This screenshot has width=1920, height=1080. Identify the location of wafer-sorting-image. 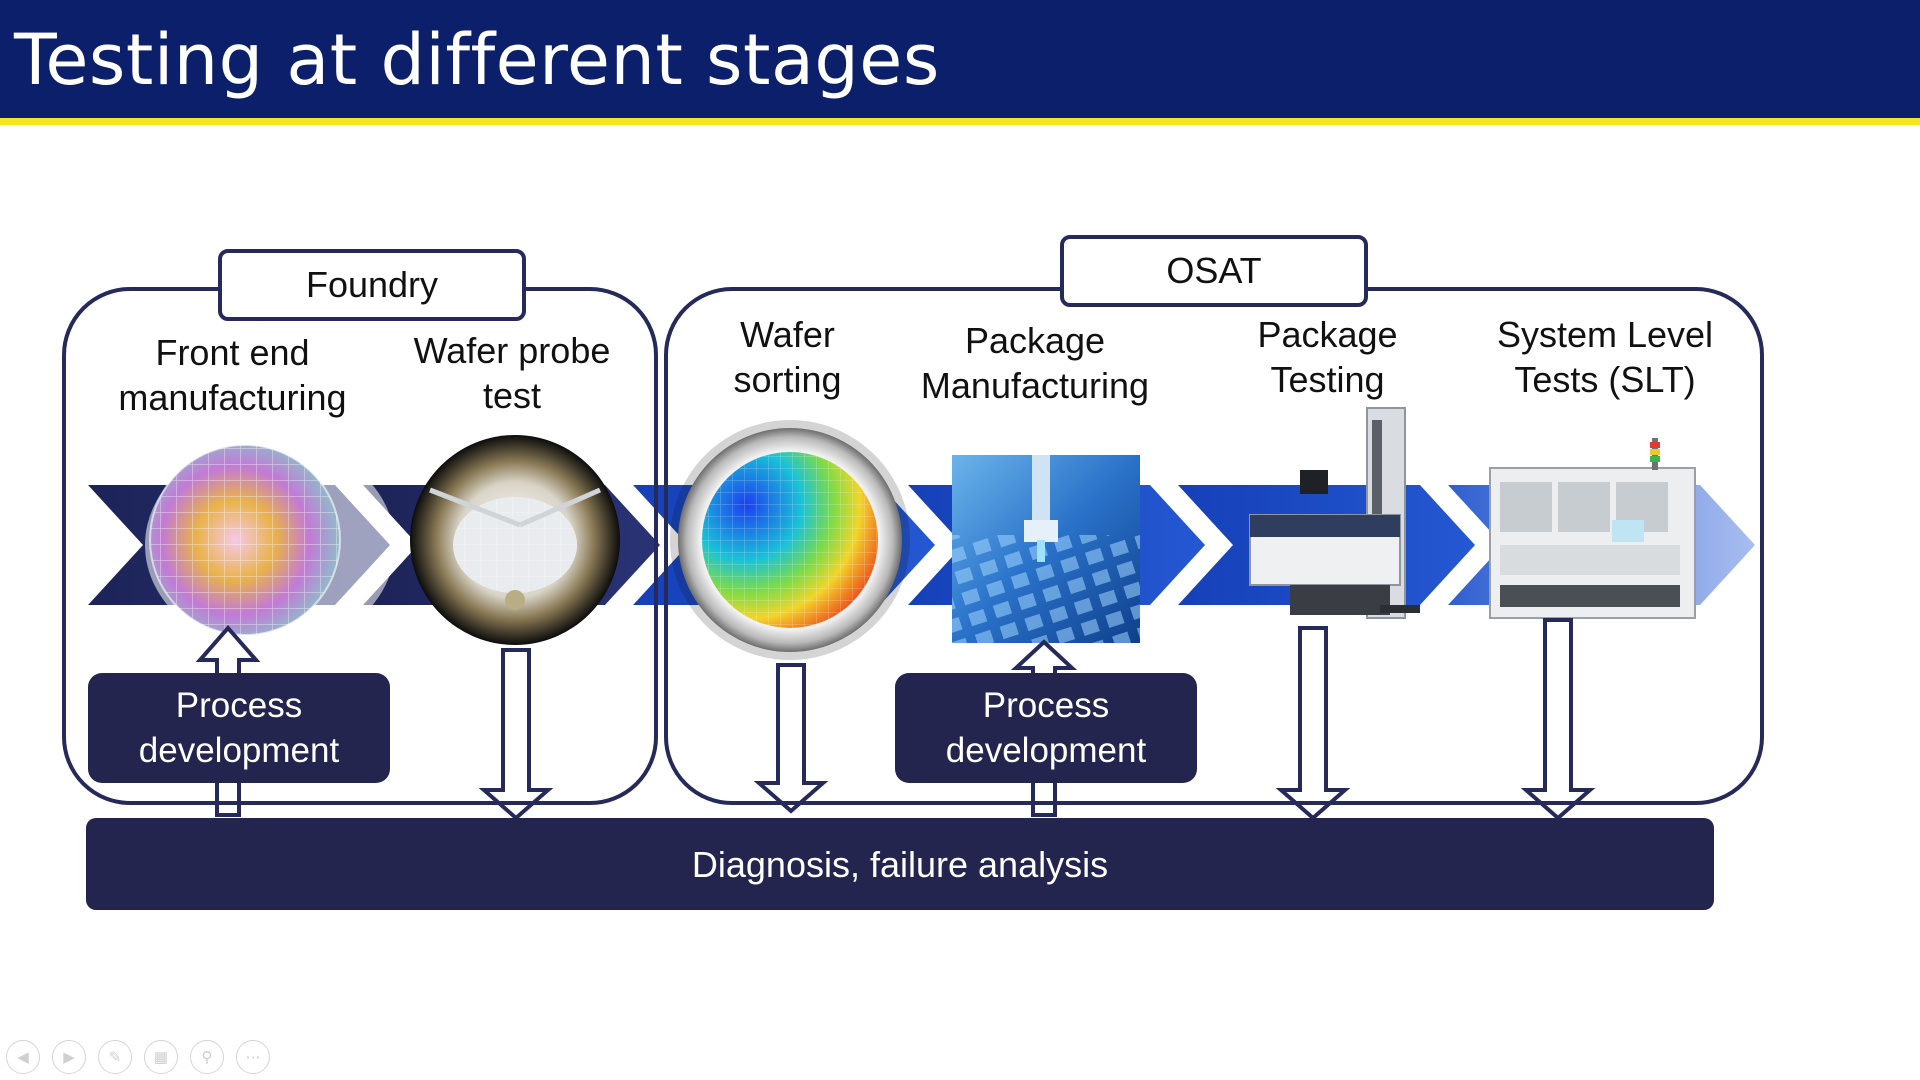
(790, 540).